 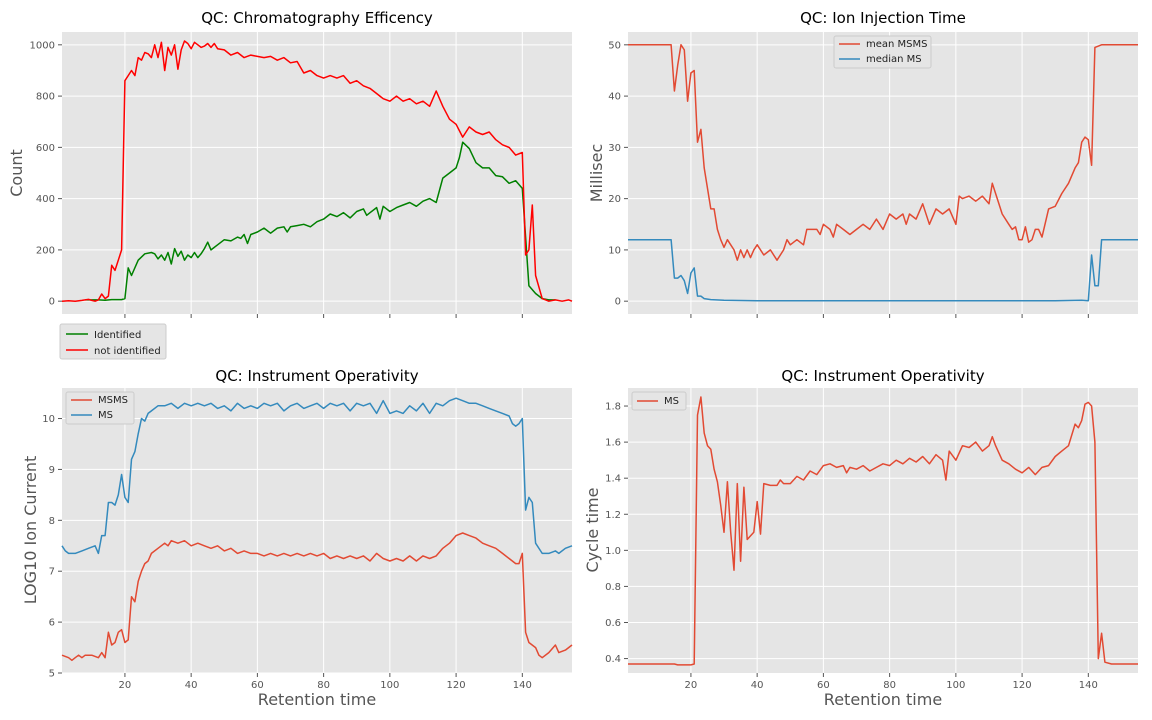 I want to click on y-tick-label: 0.4, so click(x=613, y=659).